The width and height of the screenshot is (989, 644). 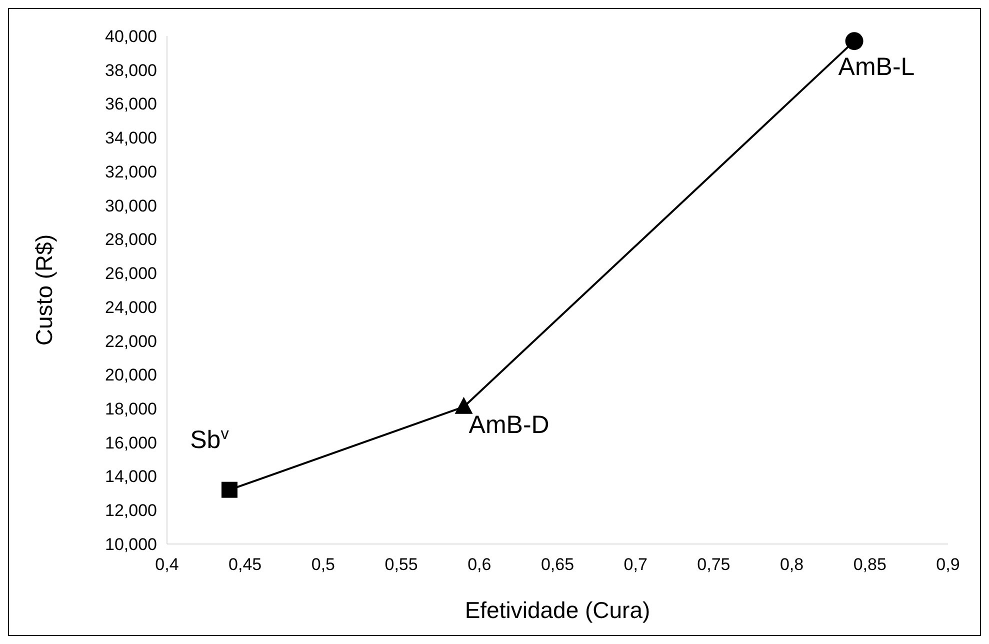 What do you see at coordinates (131, 476) in the screenshot?
I see `y-tick-label: 14,000` at bounding box center [131, 476].